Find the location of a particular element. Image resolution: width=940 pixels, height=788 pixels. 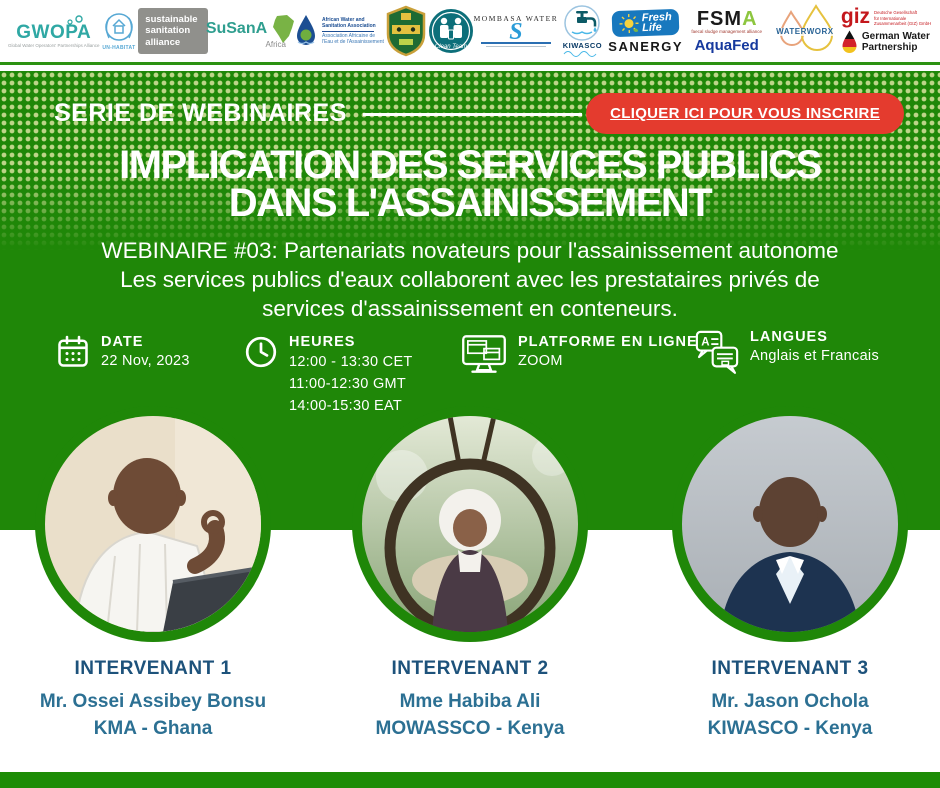

susana-wordmark: SuSanA is located at coordinates (236, 28).